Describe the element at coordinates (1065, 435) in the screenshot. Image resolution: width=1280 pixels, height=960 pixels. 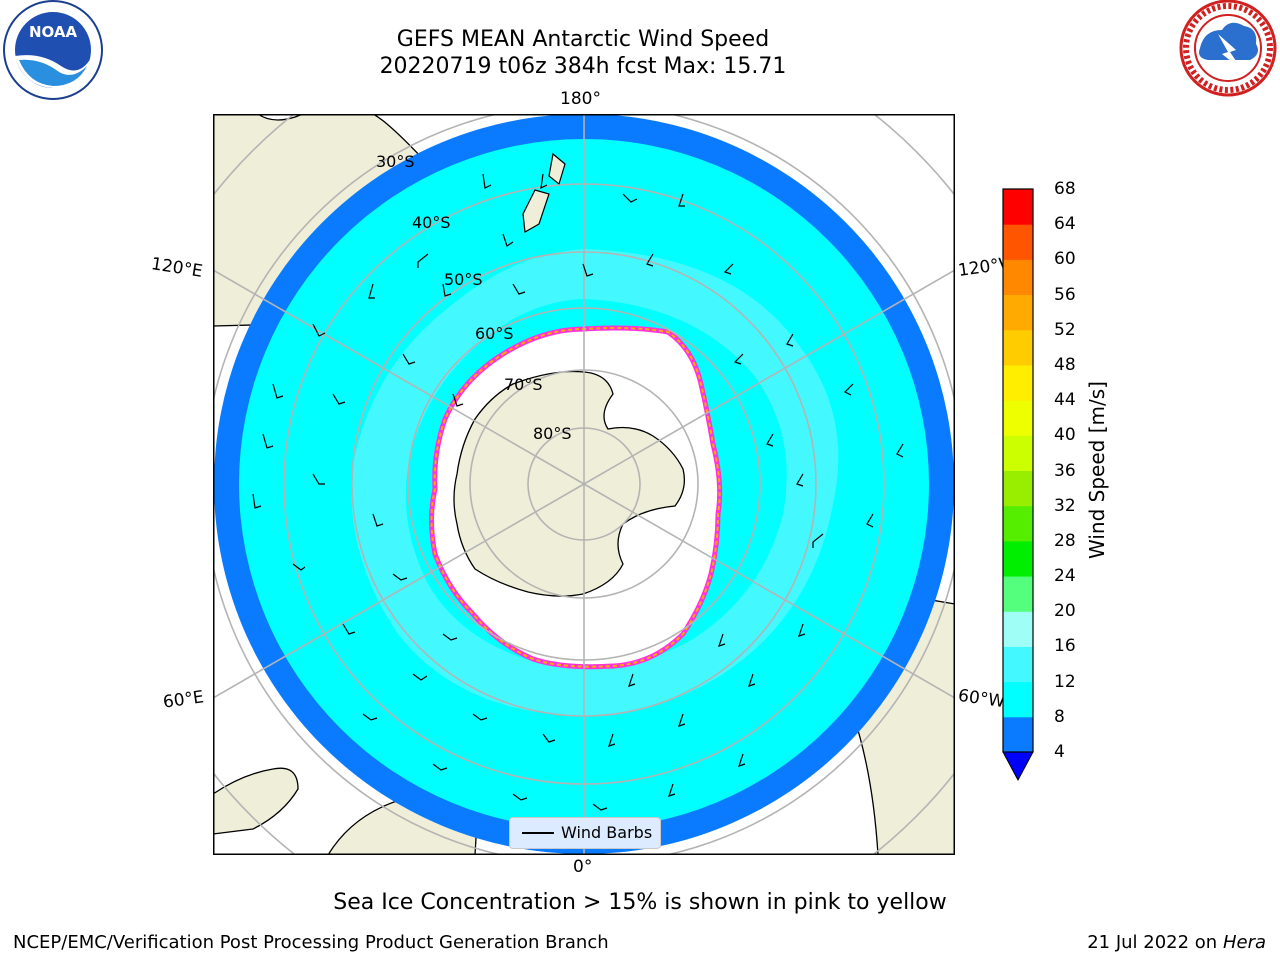
I see `colorbar-tick-label: 40` at that location.